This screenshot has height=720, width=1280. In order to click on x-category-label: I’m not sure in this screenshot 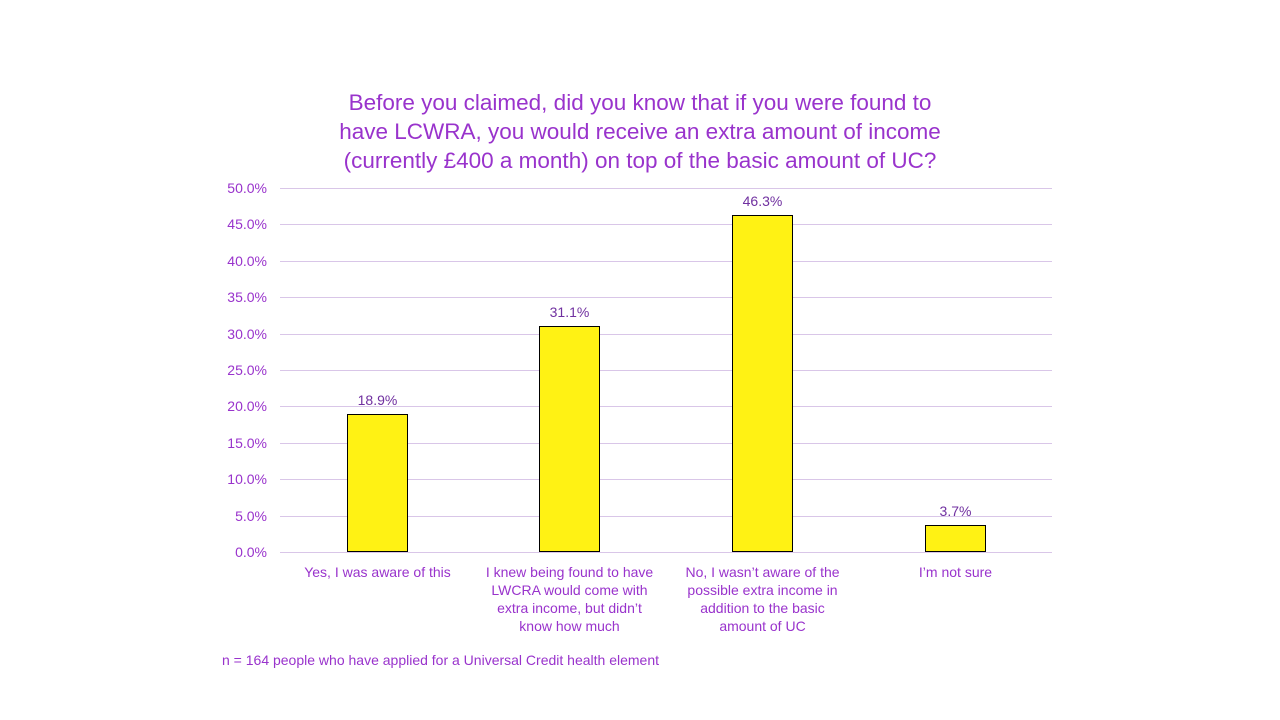, I will do `click(956, 572)`.